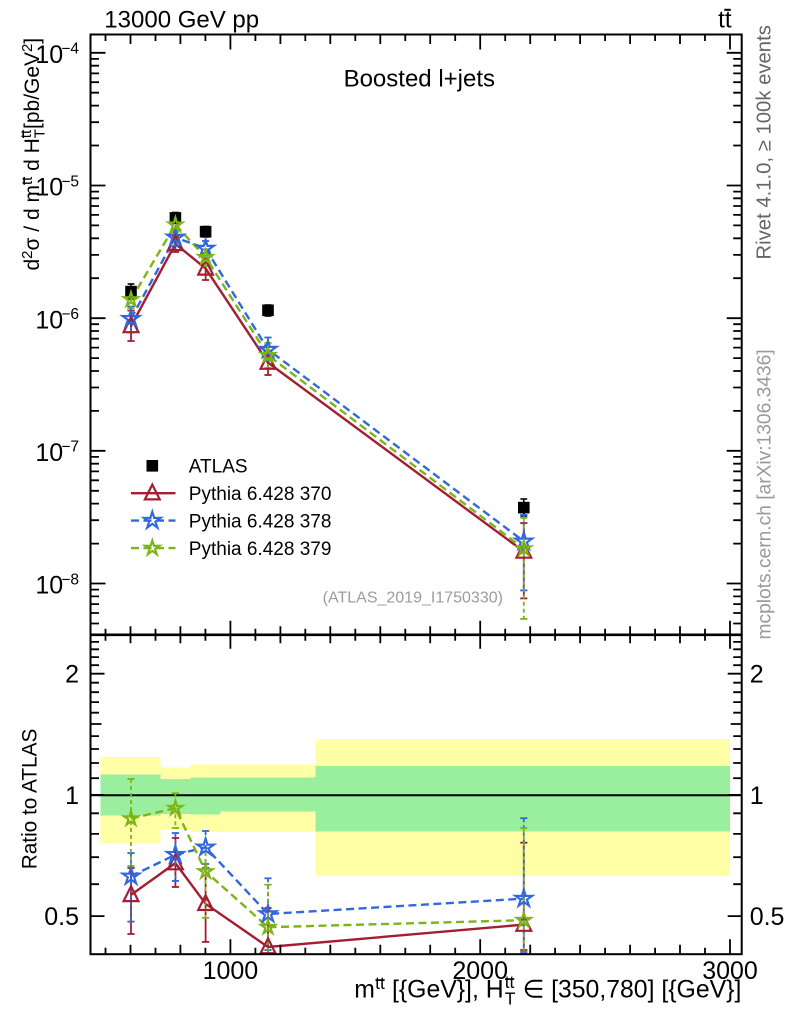 This screenshot has width=786, height=1029. What do you see at coordinates (730, 971) in the screenshot?
I see `svg-text: 3000` at bounding box center [730, 971].